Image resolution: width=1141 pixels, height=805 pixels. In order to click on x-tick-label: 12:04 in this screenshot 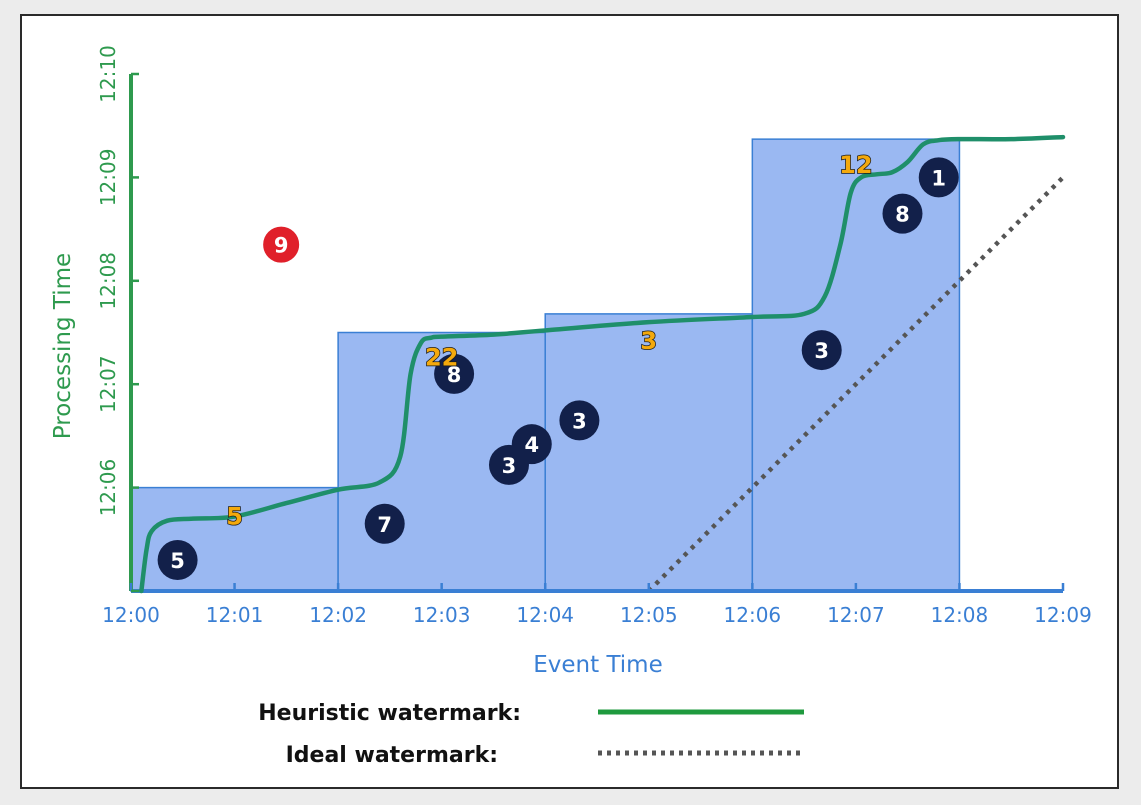, I will do `click(545, 615)`.